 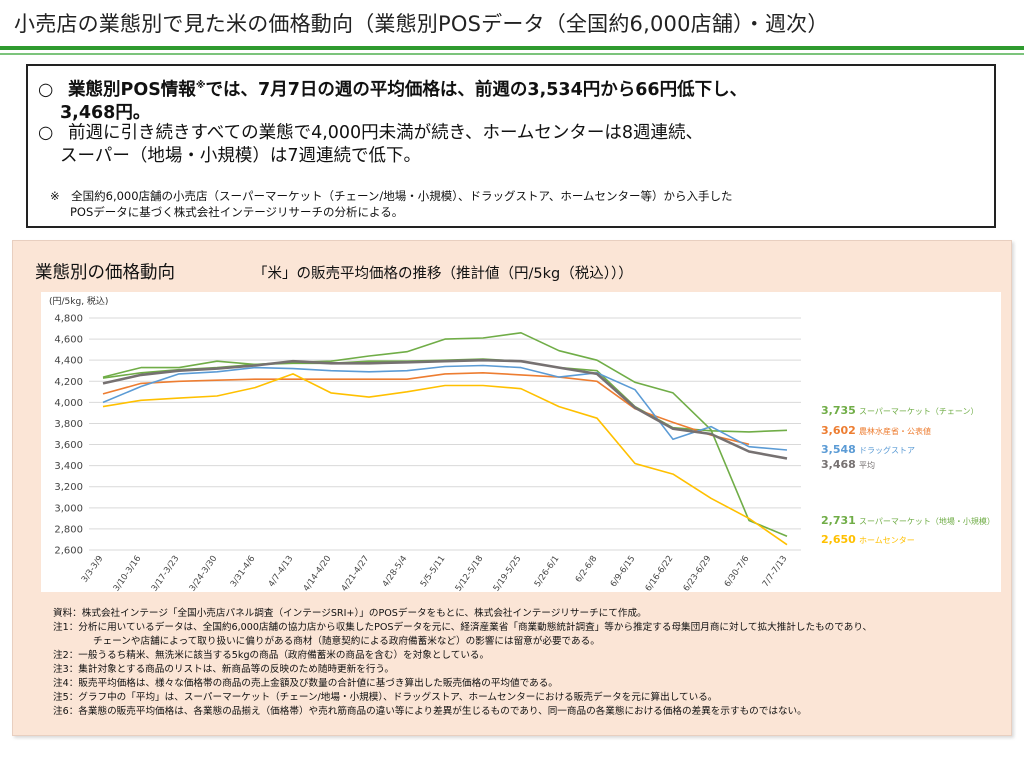 What do you see at coordinates (68, 445) in the screenshot?
I see `y-tick-label: 3,600` at bounding box center [68, 445].